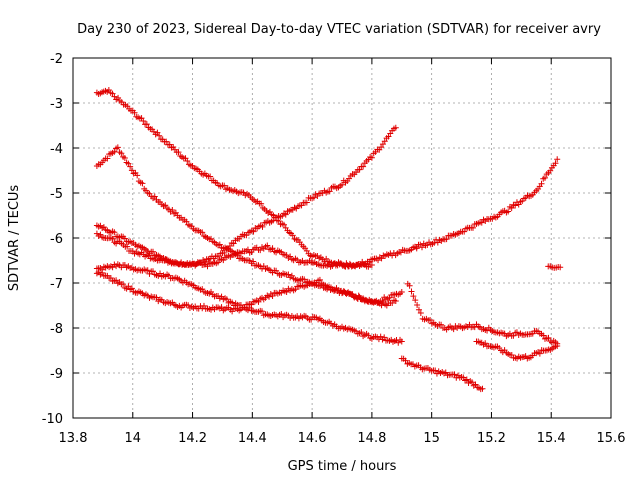  Describe the element at coordinates (312, 438) in the screenshot. I see `x-tick-label: 14.6` at that location.